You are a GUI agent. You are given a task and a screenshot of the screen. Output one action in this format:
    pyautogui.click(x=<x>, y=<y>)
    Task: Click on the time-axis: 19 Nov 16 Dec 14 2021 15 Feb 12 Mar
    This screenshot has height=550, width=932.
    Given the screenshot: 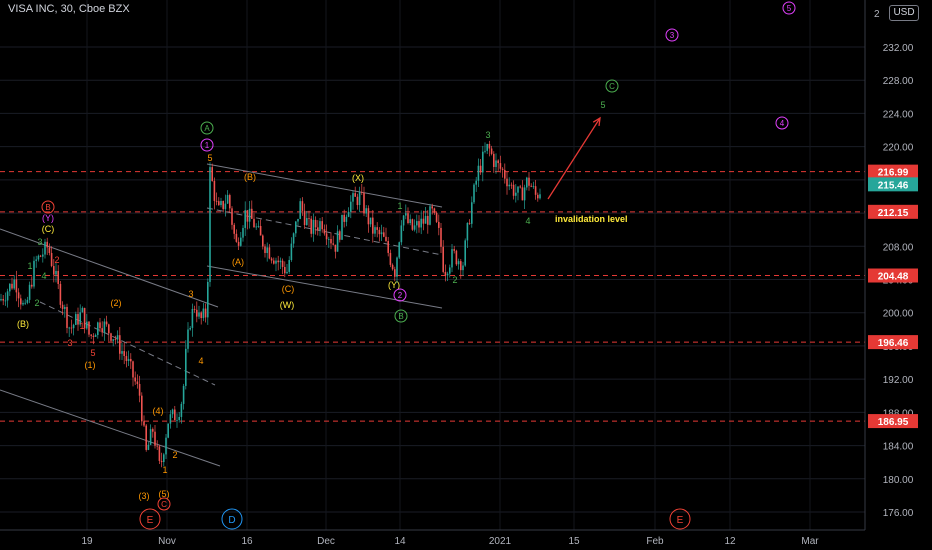 What is the action you would take?
    pyautogui.click(x=432, y=538)
    